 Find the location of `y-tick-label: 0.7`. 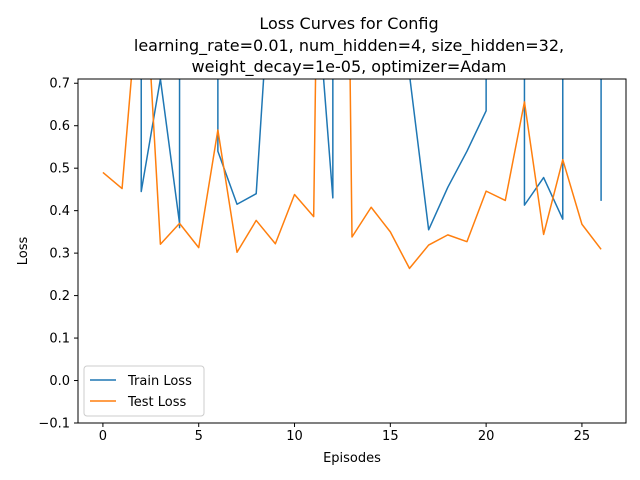

y-tick-label: 0.7 is located at coordinates (59, 84).